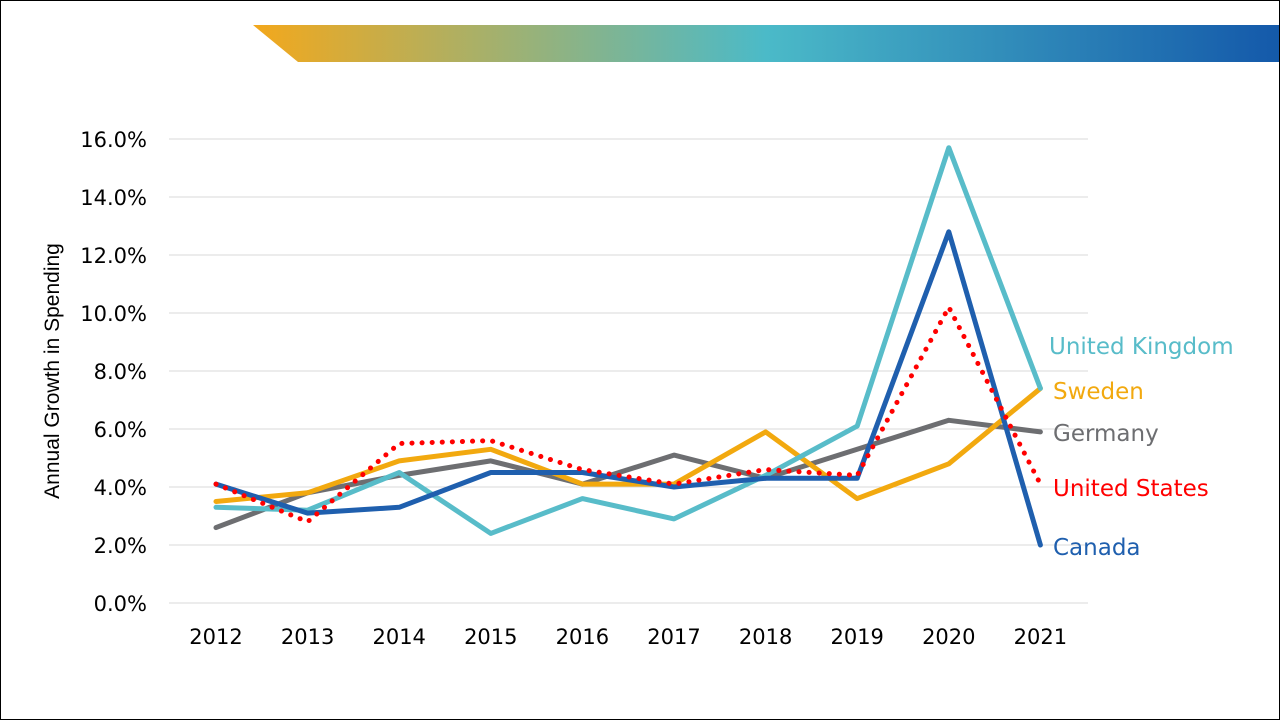  What do you see at coordinates (628, 637) in the screenshot?
I see `x-axis-ticks: 2012 2013 2014 2015 2016 2017 2018 2019 2020 2021` at bounding box center [628, 637].